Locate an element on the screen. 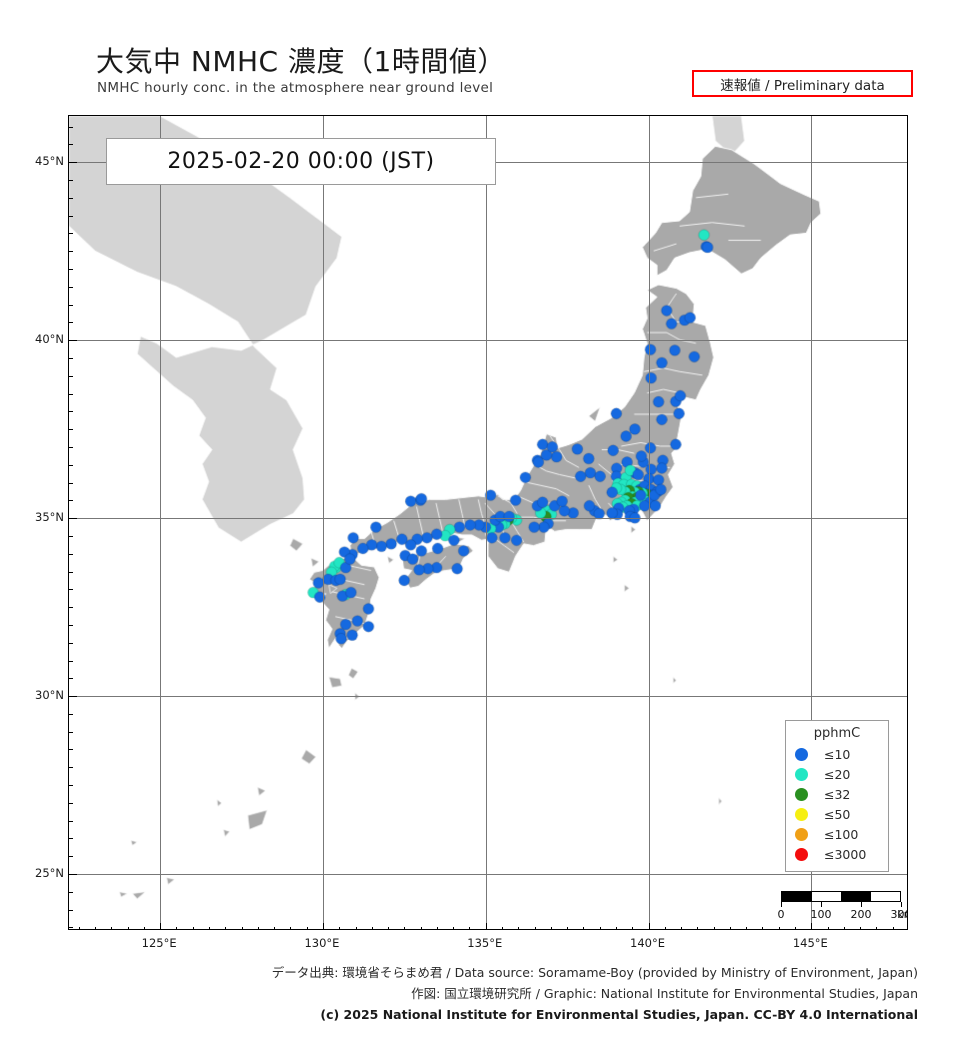 The height and width of the screenshot is (1060, 980). legend-item-label: ≤20 is located at coordinates (837, 774).